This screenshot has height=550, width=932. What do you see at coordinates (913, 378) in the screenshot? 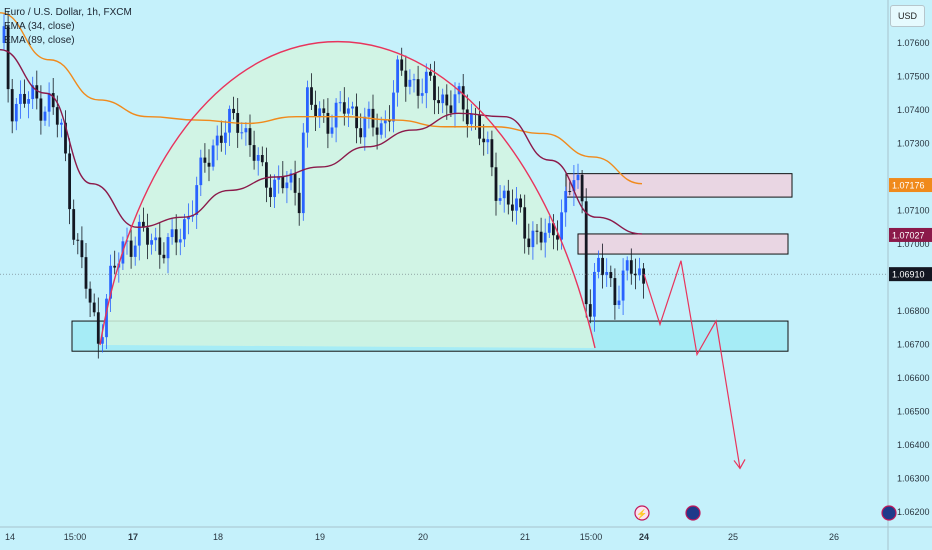
I see `y-tick-label: 1.06600` at bounding box center [913, 378].